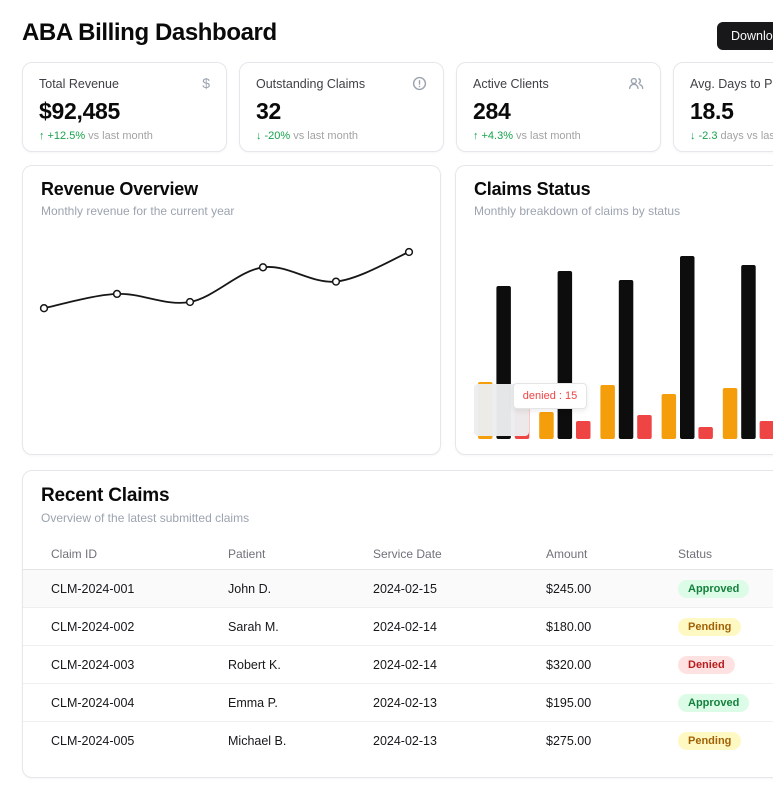 The width and height of the screenshot is (773, 800). I want to click on cell-patient: Michael B., so click(257, 740).